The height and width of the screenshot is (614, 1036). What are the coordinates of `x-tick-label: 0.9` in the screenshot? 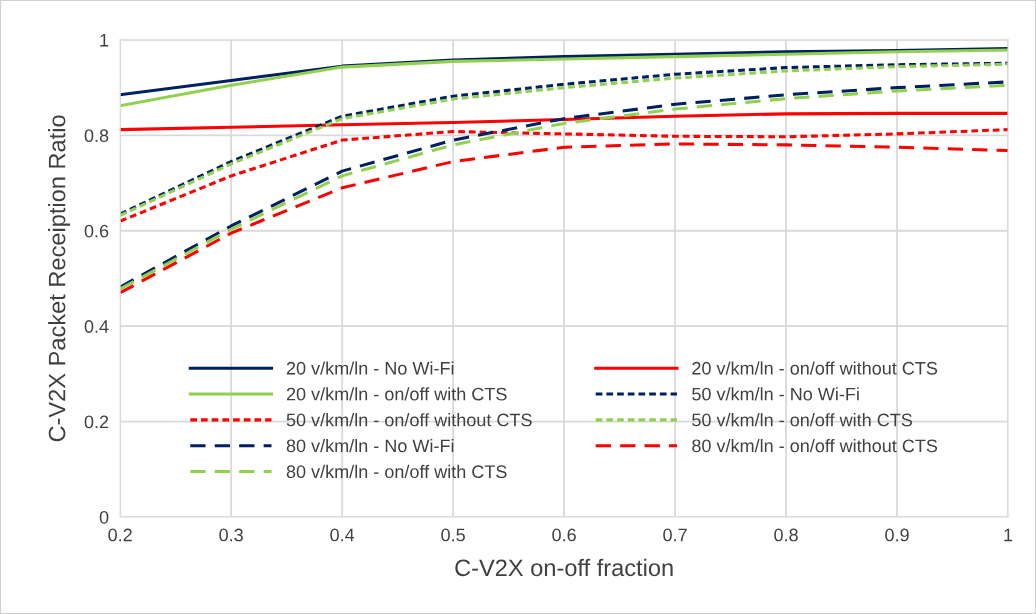 It's located at (897, 535).